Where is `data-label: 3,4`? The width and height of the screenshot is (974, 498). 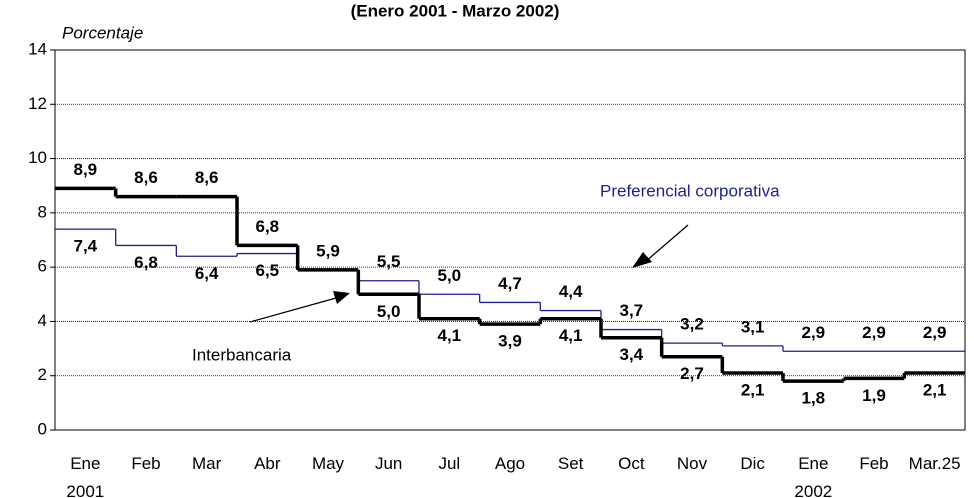 data-label: 3,4 is located at coordinates (632, 354).